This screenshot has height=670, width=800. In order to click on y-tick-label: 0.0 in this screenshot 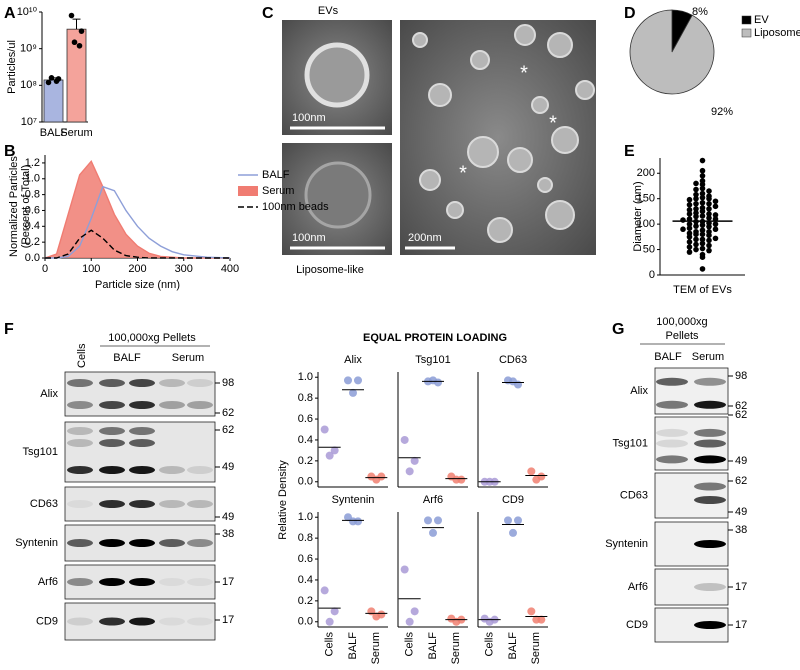, I will do `click(305, 622)`.